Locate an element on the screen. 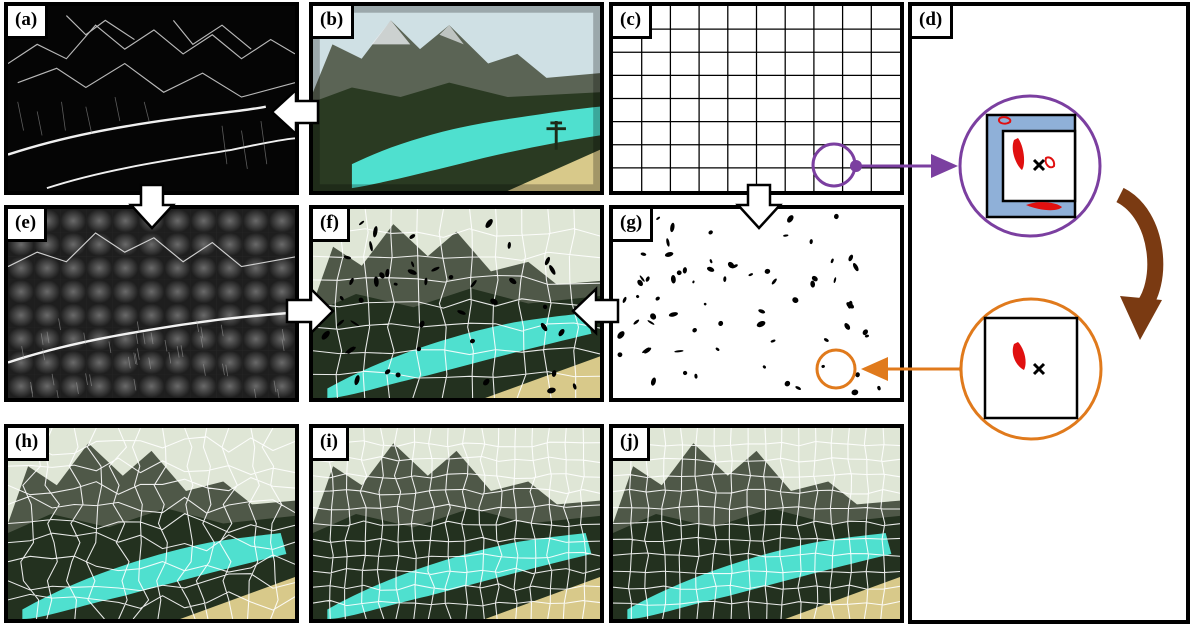 The height and width of the screenshot is (626, 1190). panel-g: (g) is located at coordinates (756, 303).